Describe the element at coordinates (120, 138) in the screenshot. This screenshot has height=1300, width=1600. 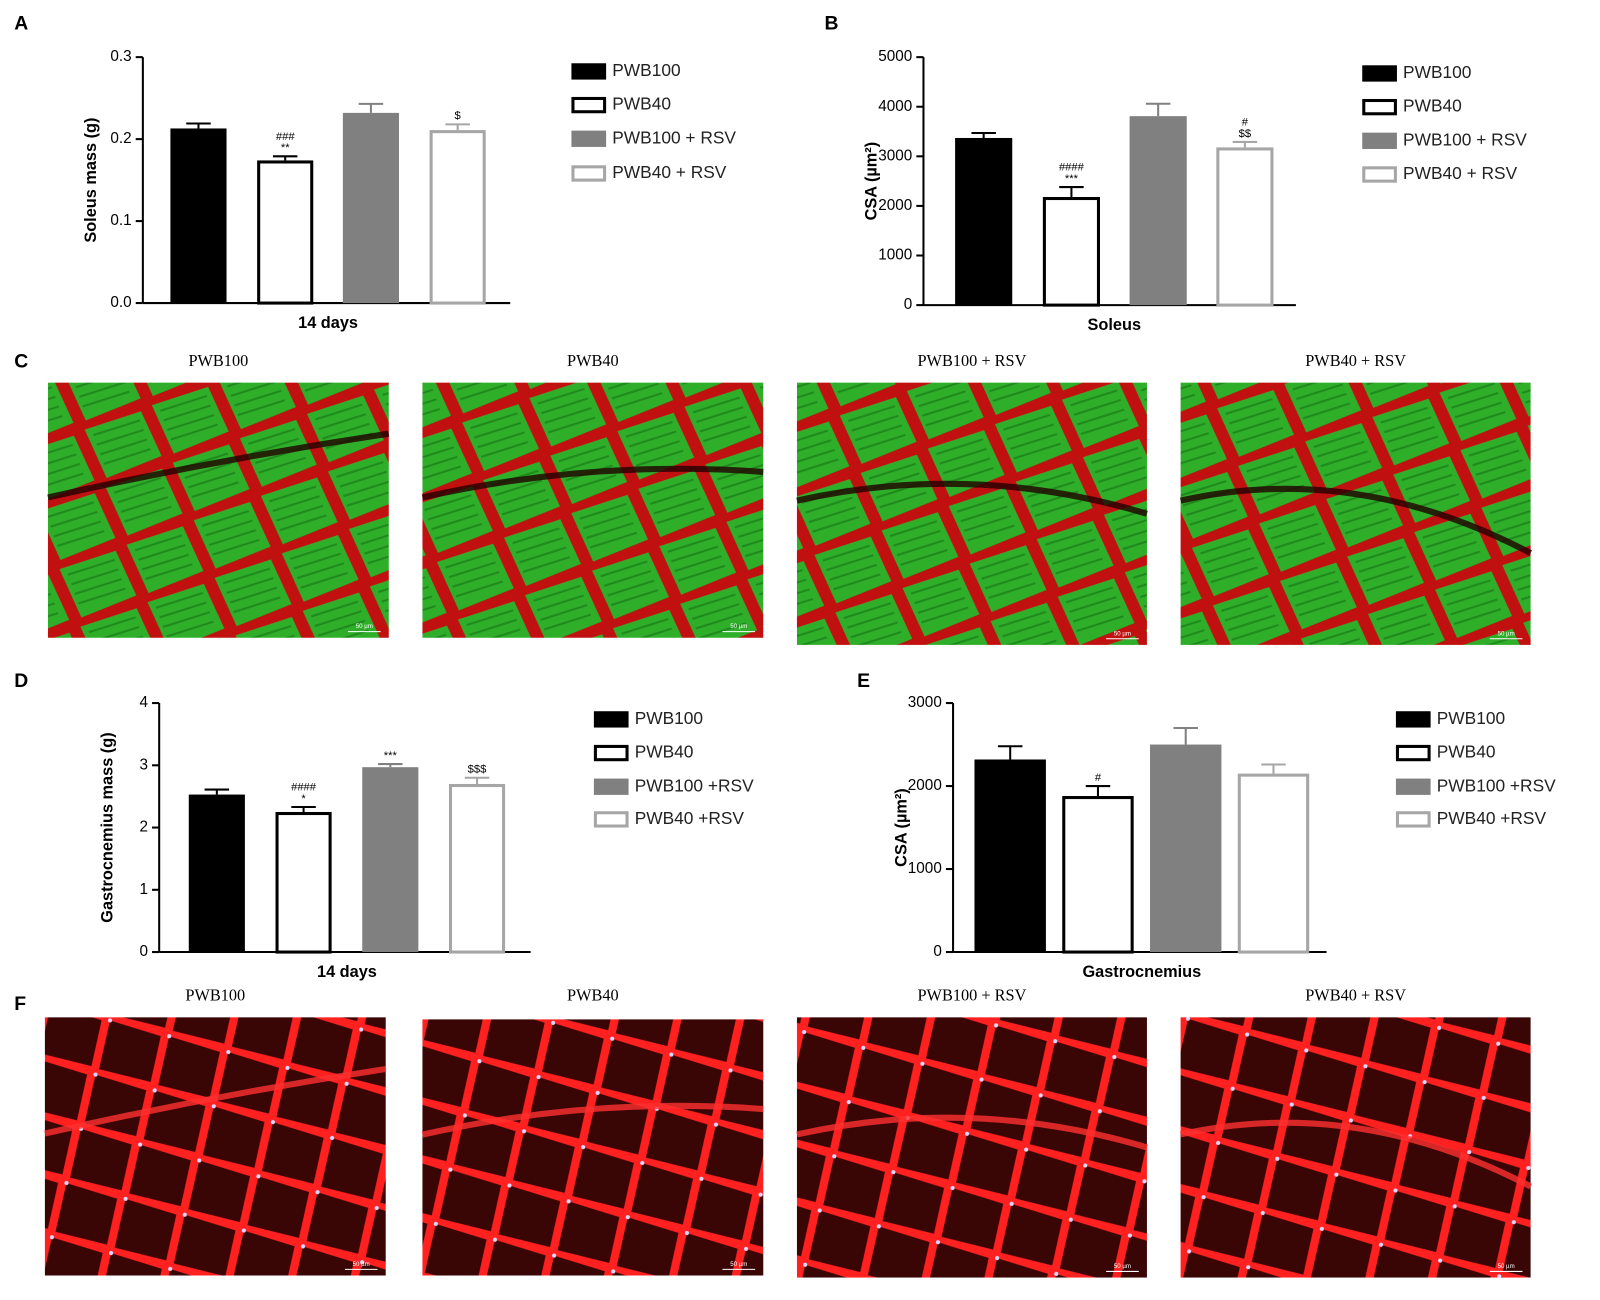
I see `y-tick-label: 0.2` at that location.